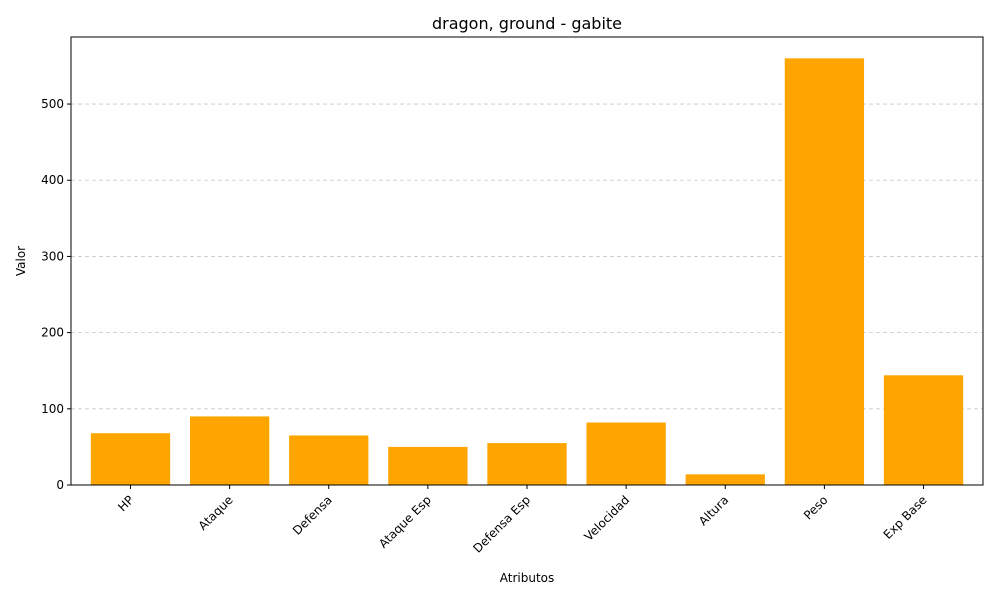 Image resolution: width=1000 pixels, height=600 pixels. Describe the element at coordinates (52, 333) in the screenshot. I see `y-tick-label: 200` at that location.